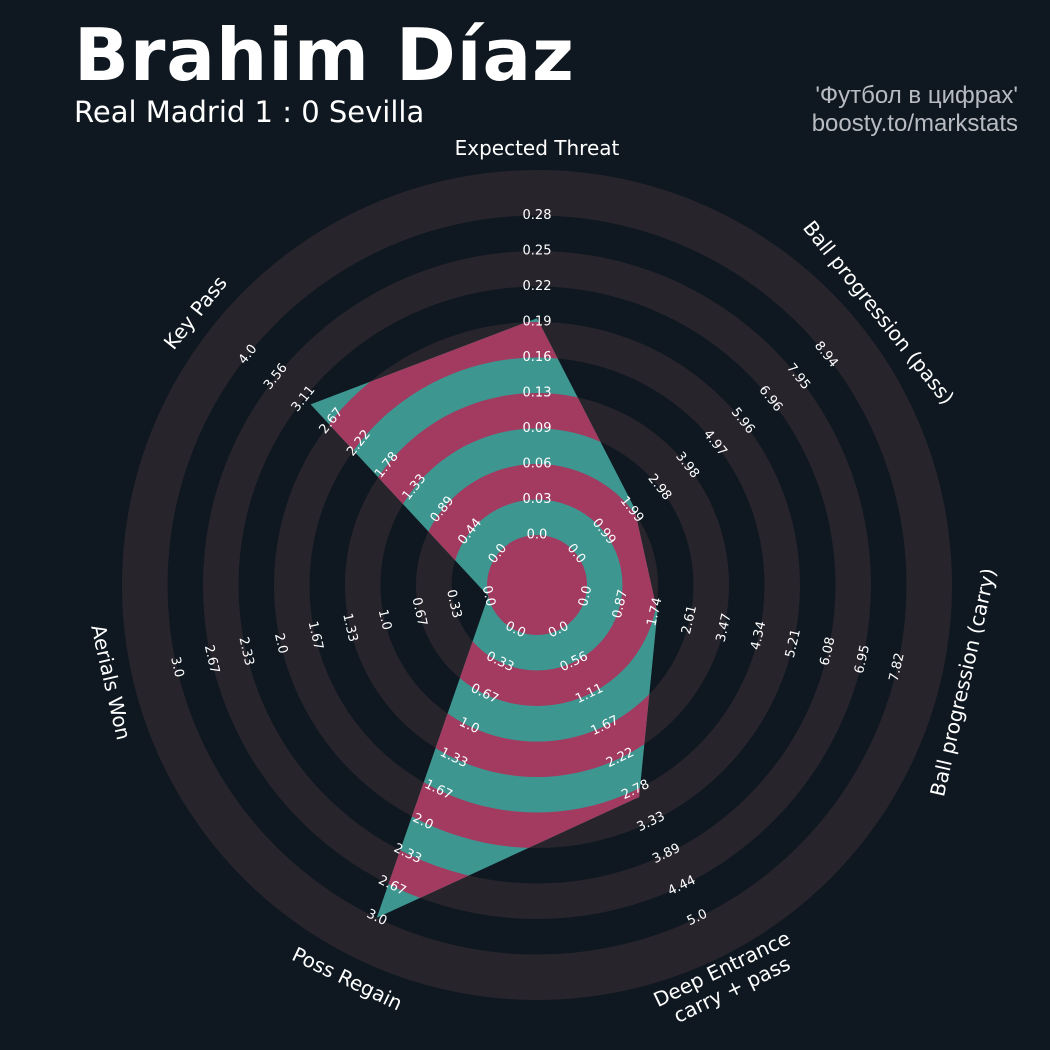  Describe the element at coordinates (245, 652) in the screenshot. I see `tick-label: 2.33` at that location.